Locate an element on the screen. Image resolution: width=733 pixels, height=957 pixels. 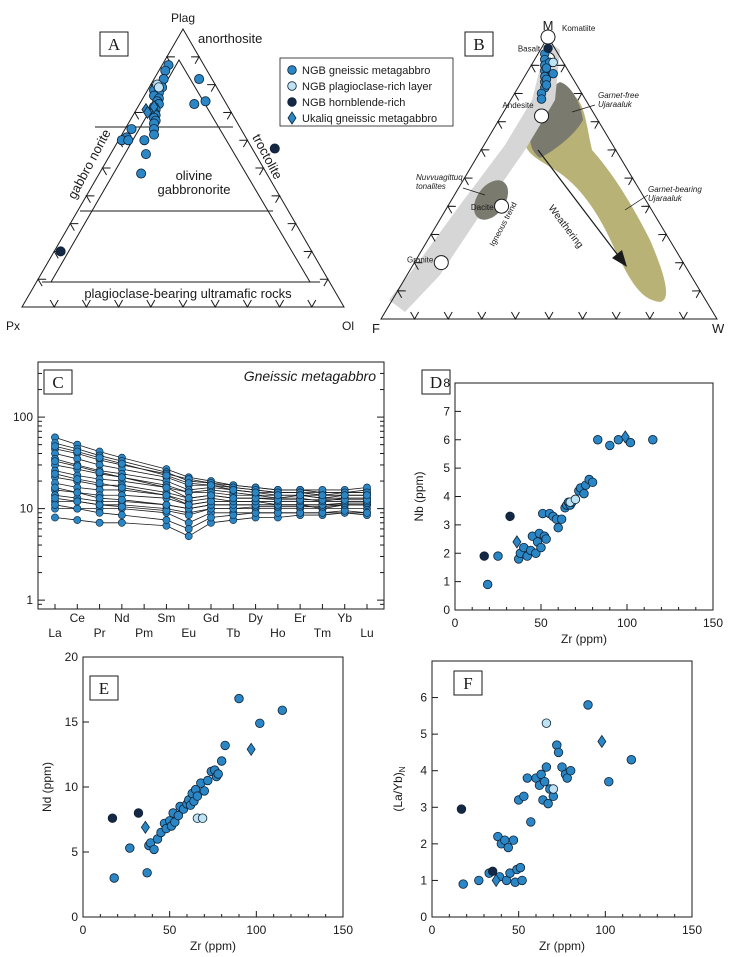
legend-label-0: NGB gneissic metagabbro is located at coordinates (366, 71).